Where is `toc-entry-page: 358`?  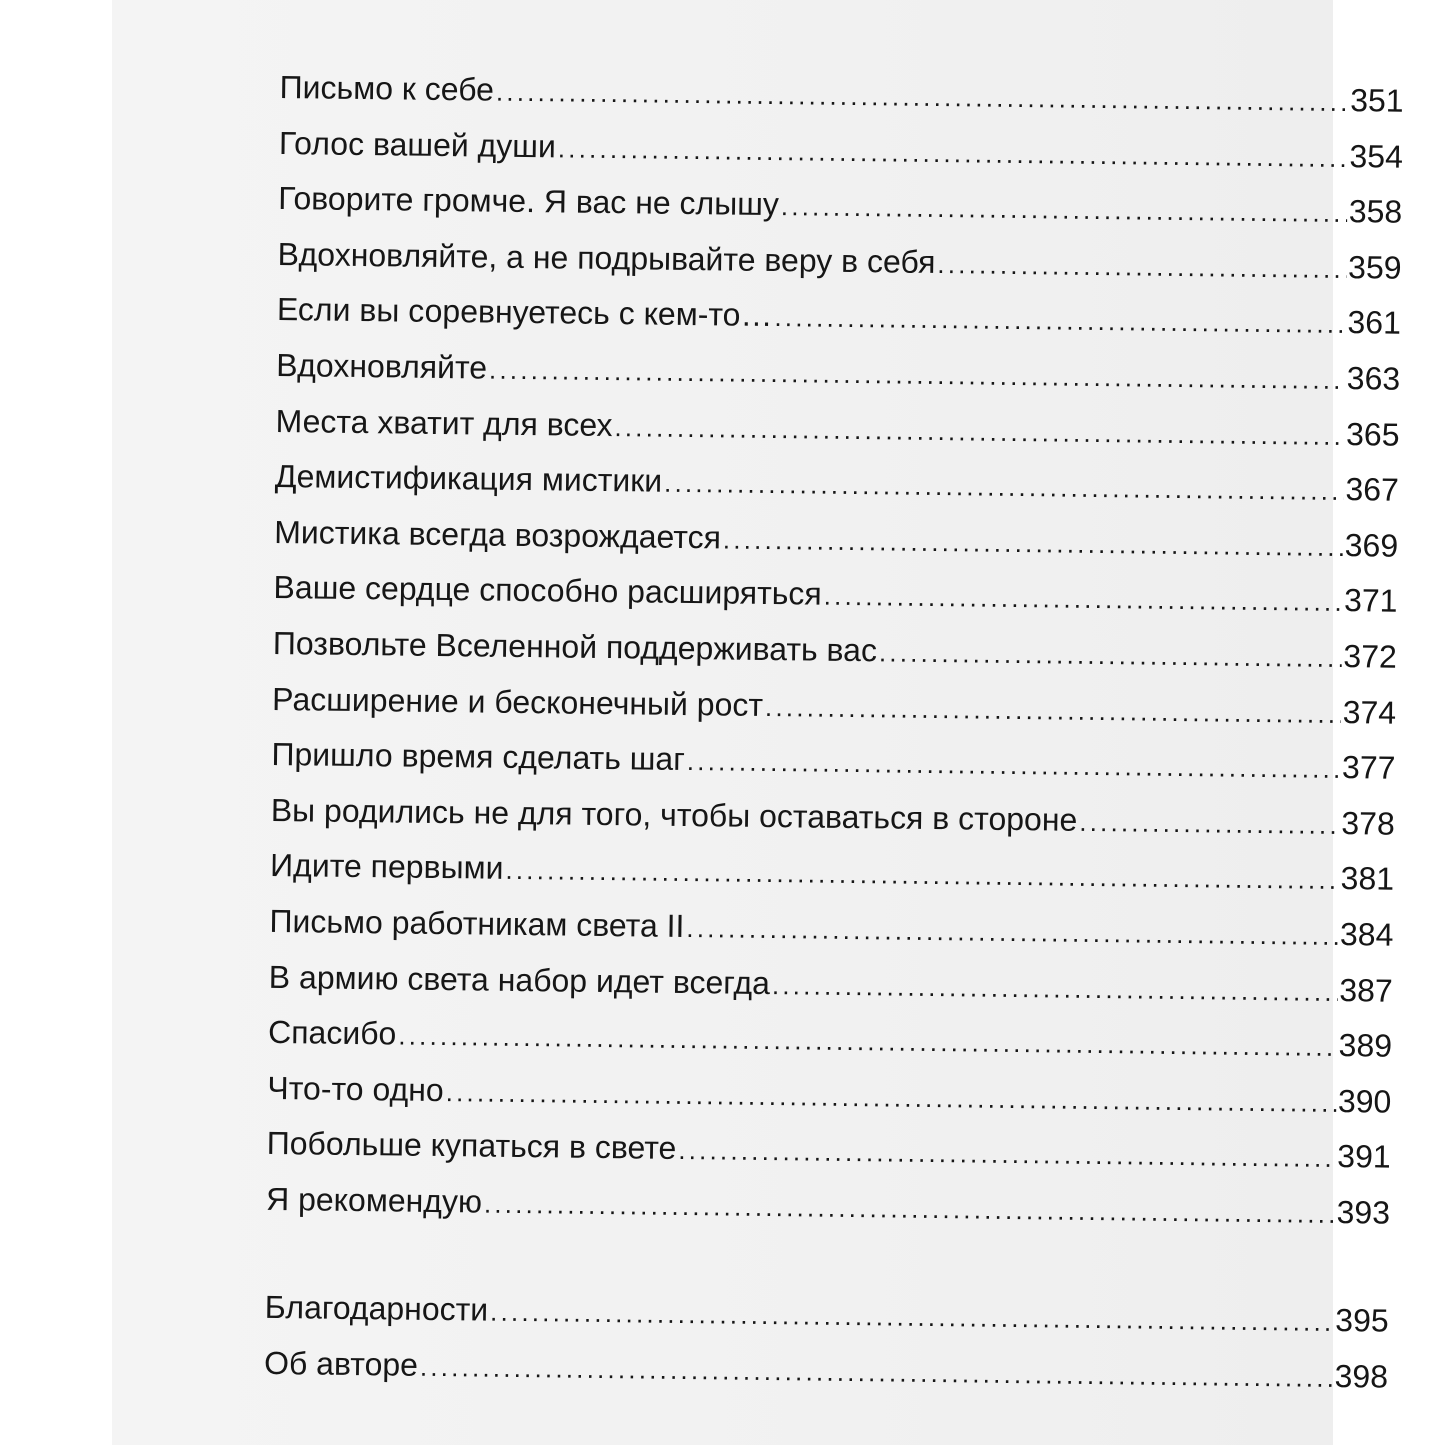 toc-entry-page: 358 is located at coordinates (1375, 211).